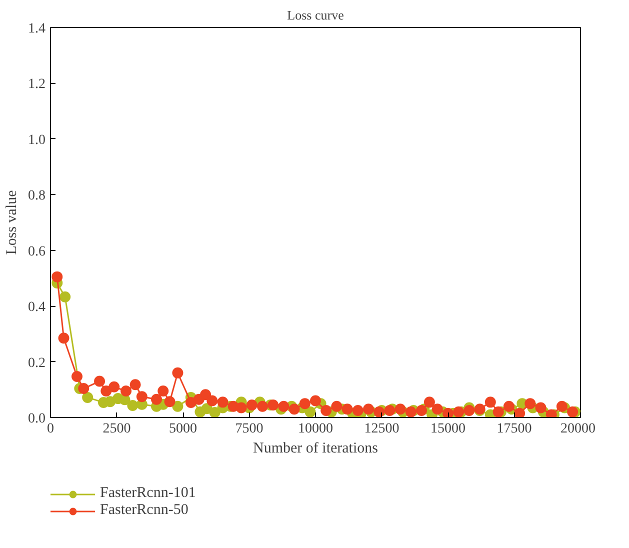 This screenshot has width=629, height=548. Describe the element at coordinates (315, 448) in the screenshot. I see `x-axis-title: Number of iterations` at that location.